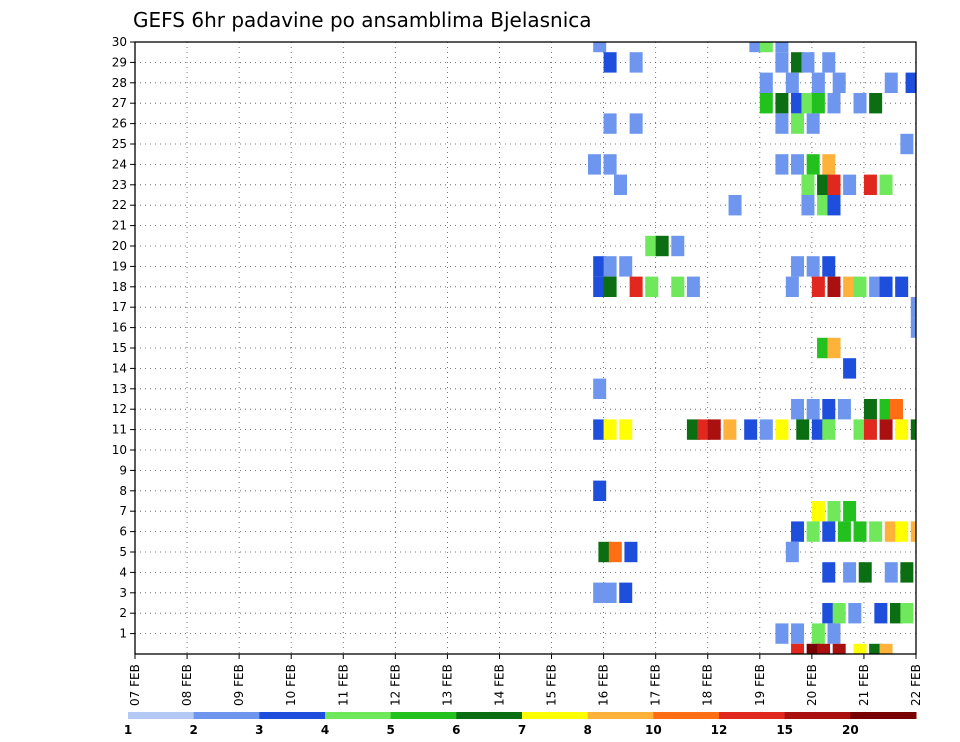  What do you see at coordinates (916, 685) in the screenshot?
I see `x-tick-label: 22 FEB` at bounding box center [916, 685].